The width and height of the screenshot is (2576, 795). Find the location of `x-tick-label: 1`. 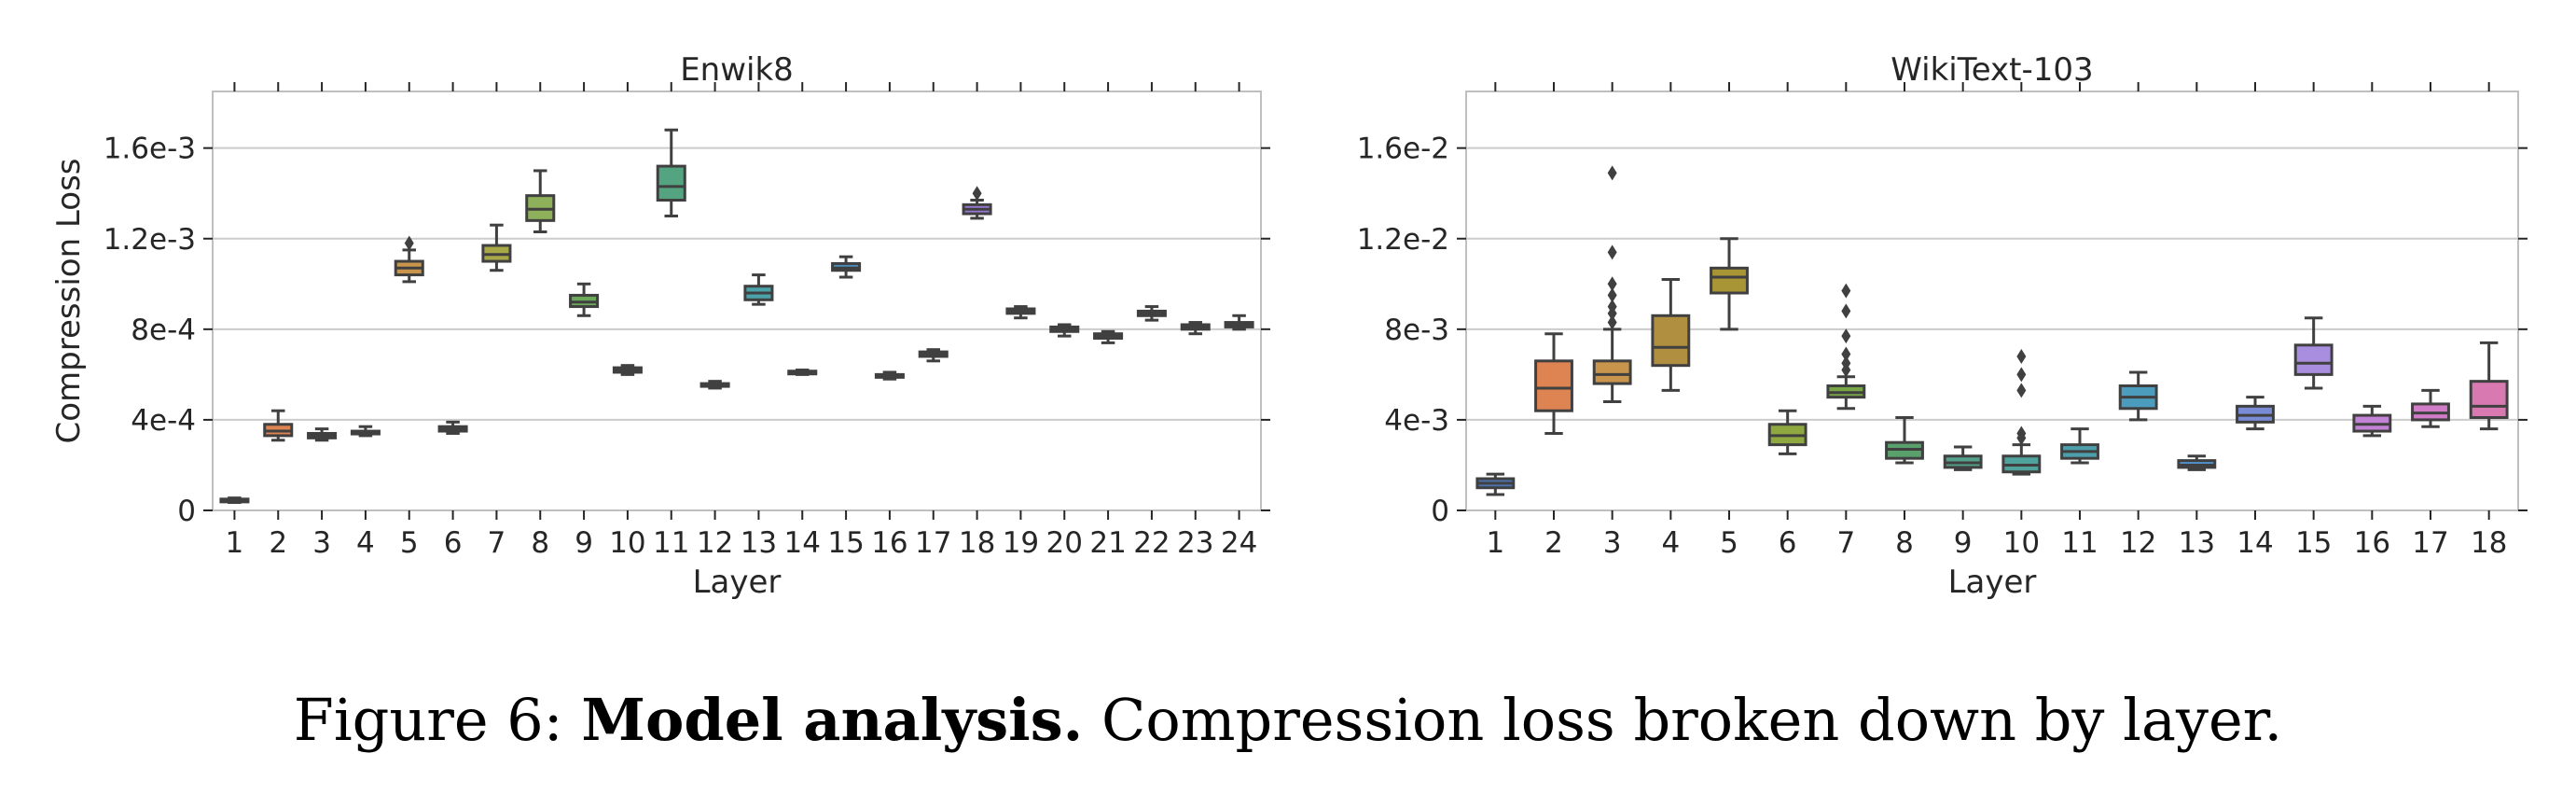

x-tick-label: 1 is located at coordinates (235, 543).